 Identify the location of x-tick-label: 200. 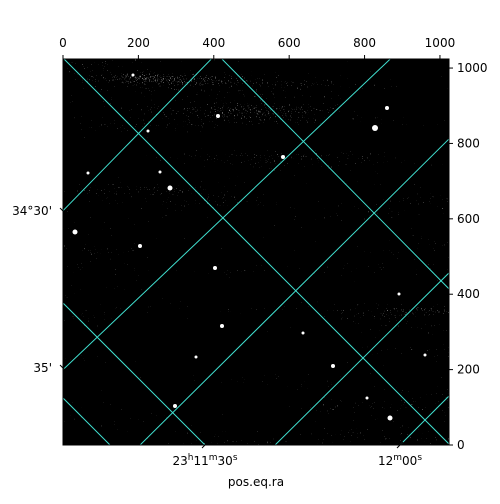
(138, 43).